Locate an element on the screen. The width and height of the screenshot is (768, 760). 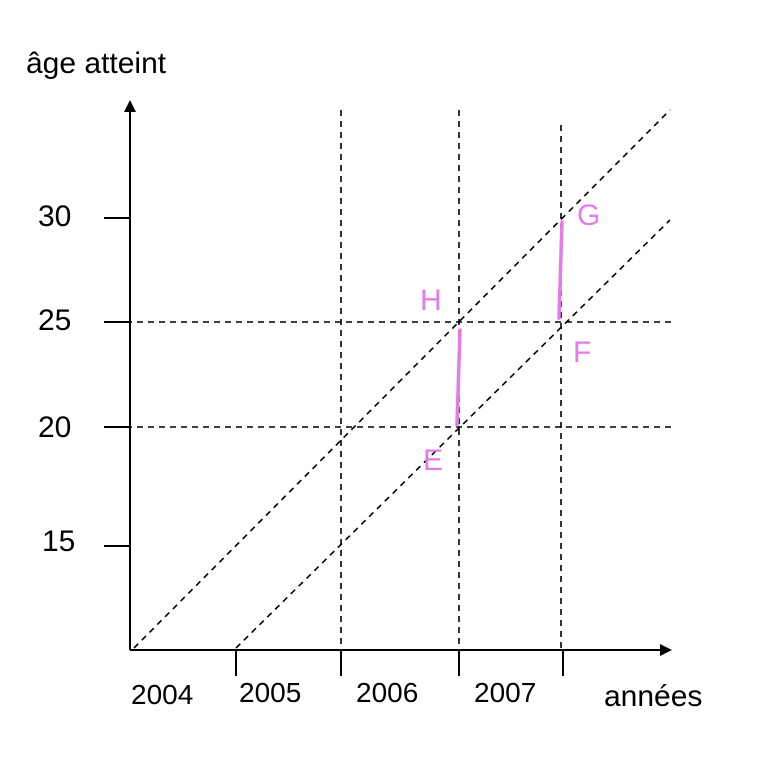
y-tick-label-20: 20 is located at coordinates (54, 427).